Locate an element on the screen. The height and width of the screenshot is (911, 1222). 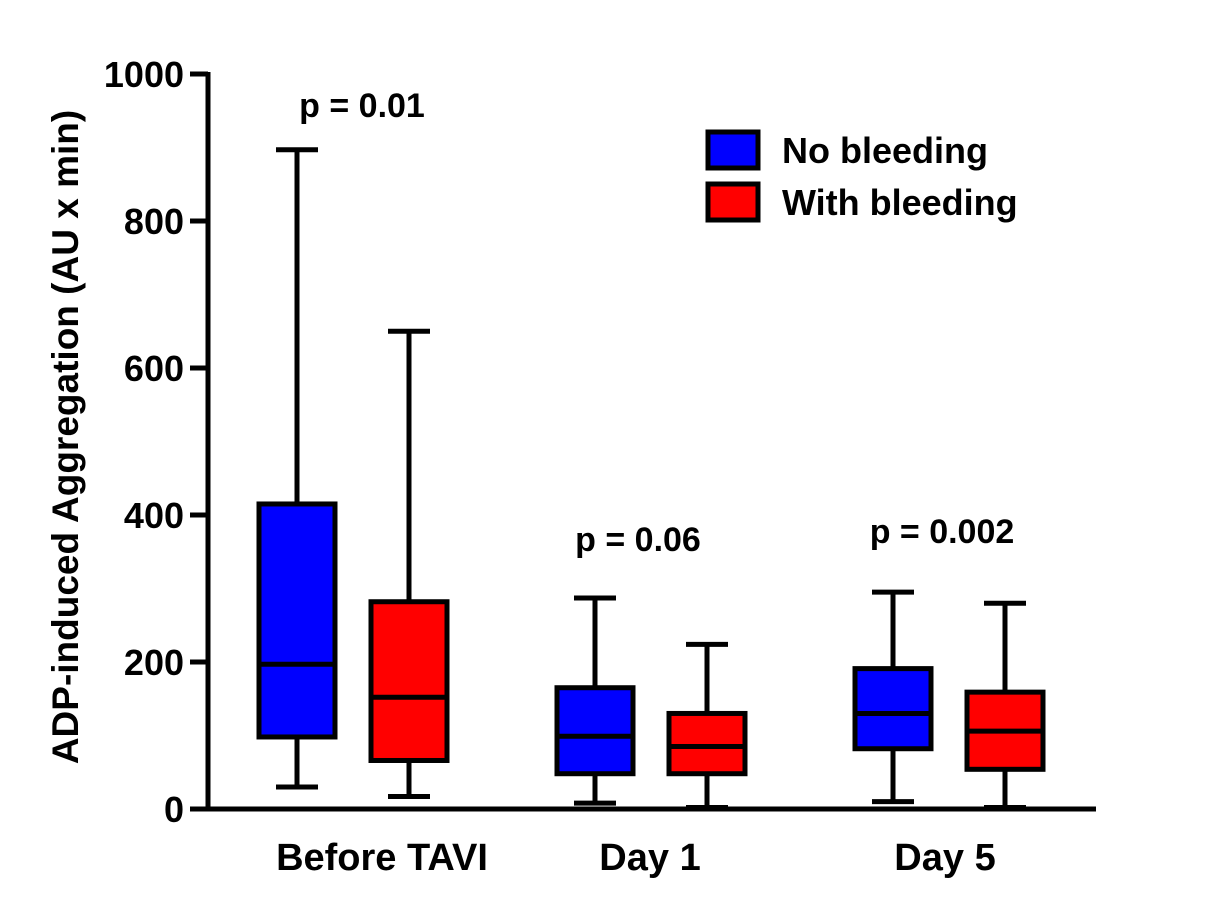
y-tick-label: 400 is located at coordinates (154, 515).